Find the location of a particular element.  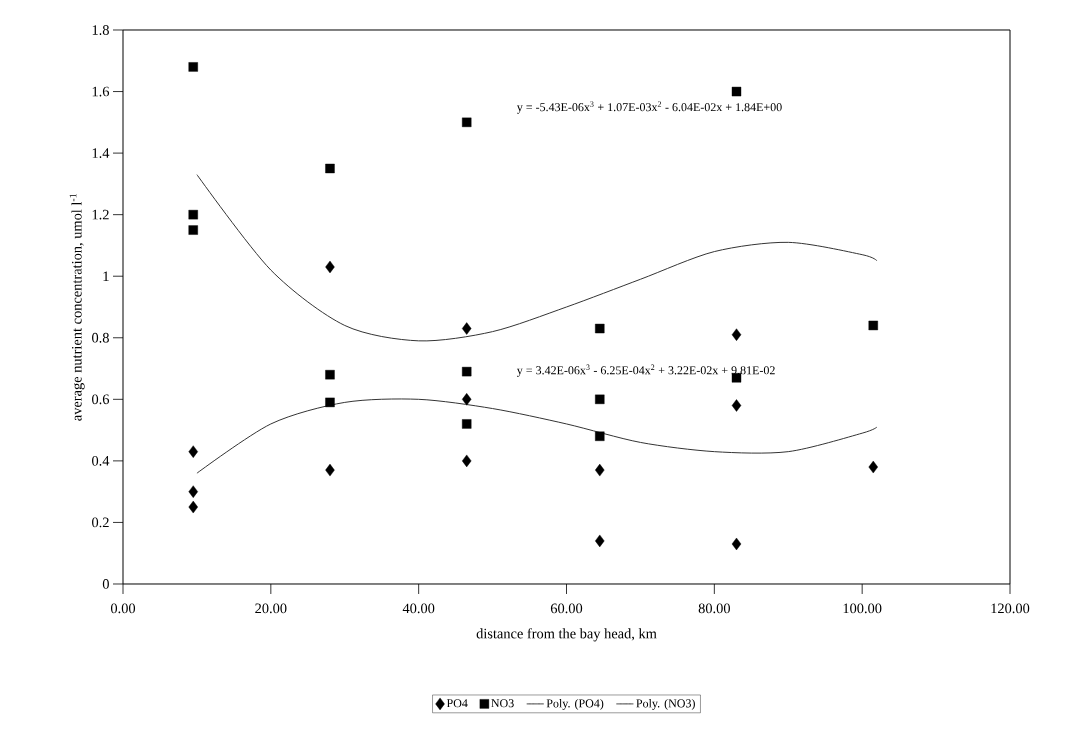

y-axis-title: average nutrient concentration, umol l$^{-1}$ is located at coordinates (77, 307).